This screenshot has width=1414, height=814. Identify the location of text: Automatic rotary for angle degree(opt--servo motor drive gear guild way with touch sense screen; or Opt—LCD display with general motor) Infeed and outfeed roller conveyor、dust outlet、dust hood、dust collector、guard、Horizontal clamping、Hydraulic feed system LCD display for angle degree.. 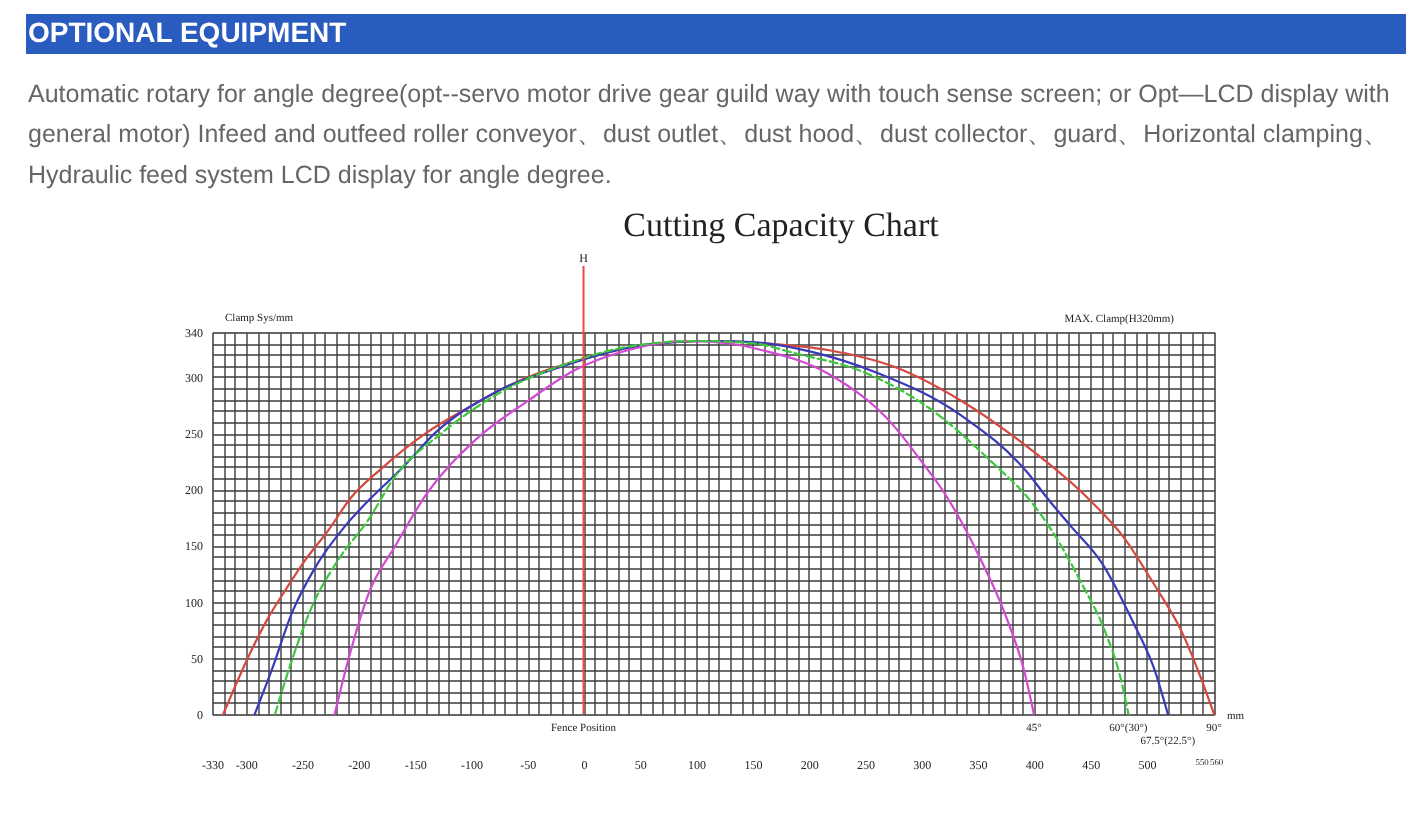
(709, 134).